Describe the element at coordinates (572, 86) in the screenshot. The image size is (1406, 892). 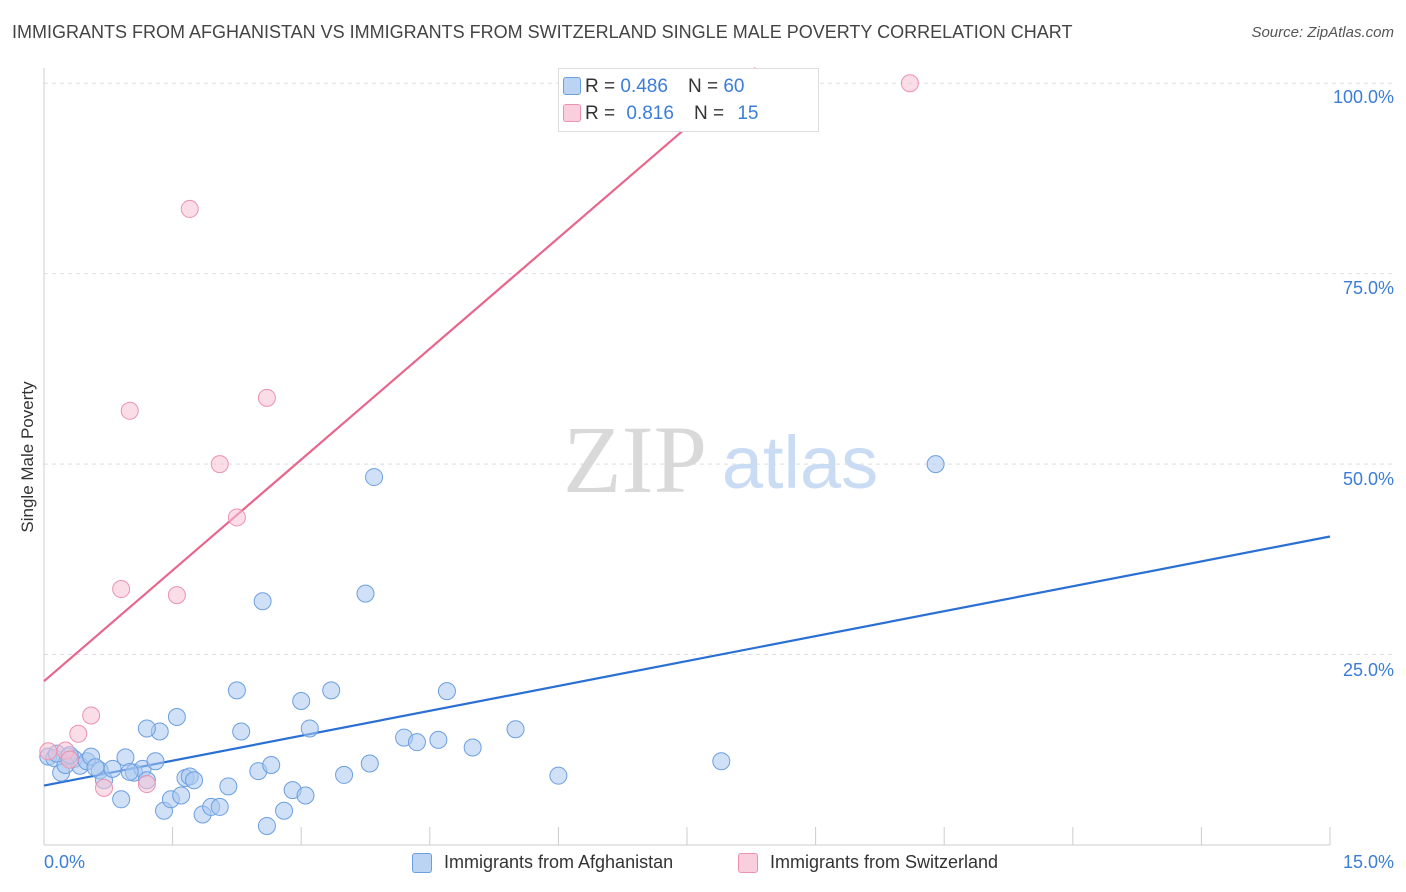
I see `afghanistan-swatch` at that location.